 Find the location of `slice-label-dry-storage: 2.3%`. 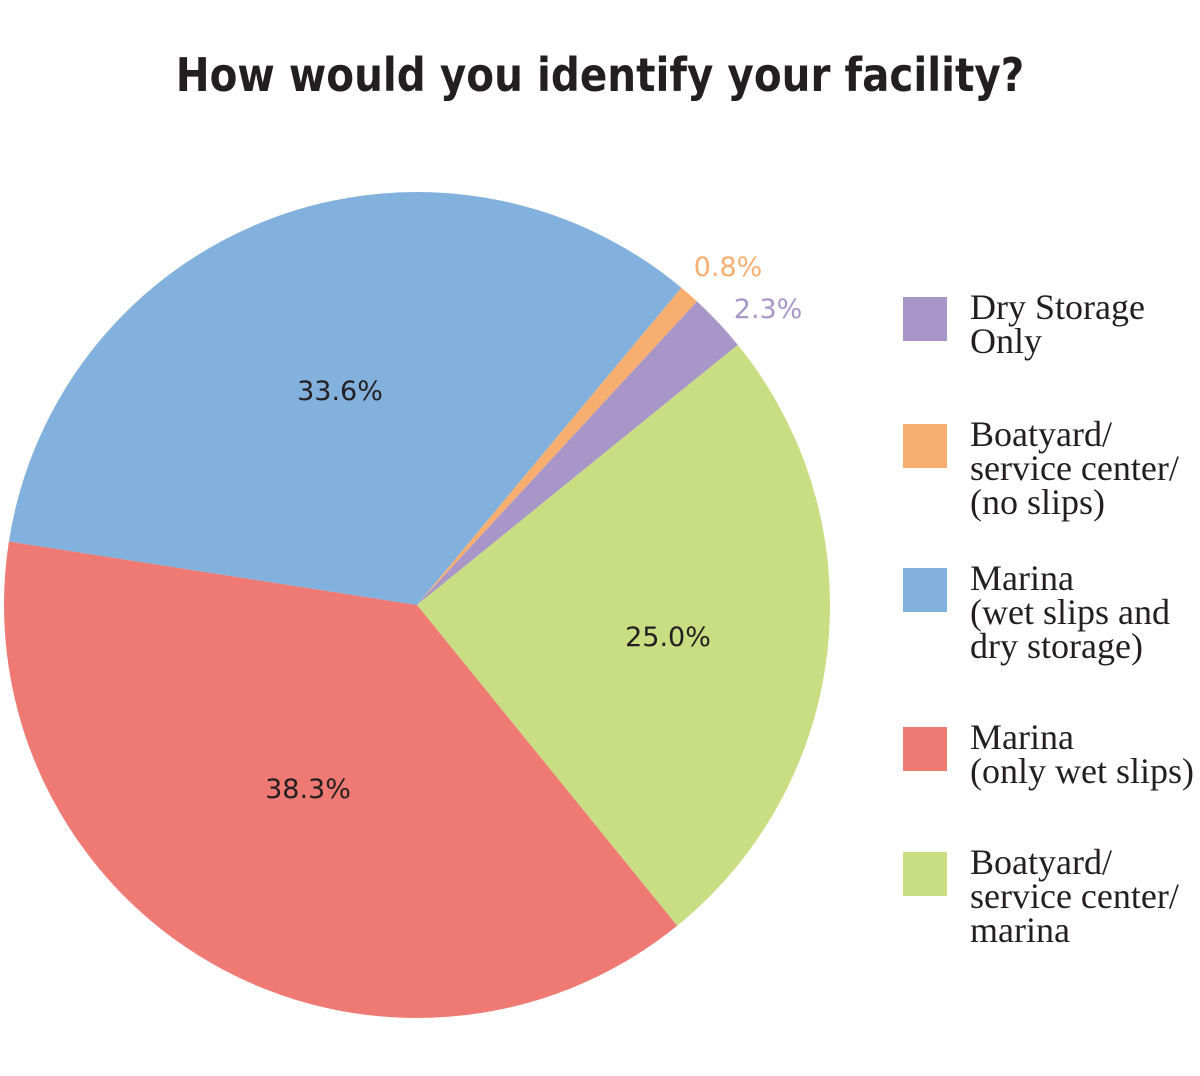

slice-label-dry-storage: 2.3% is located at coordinates (768, 309).